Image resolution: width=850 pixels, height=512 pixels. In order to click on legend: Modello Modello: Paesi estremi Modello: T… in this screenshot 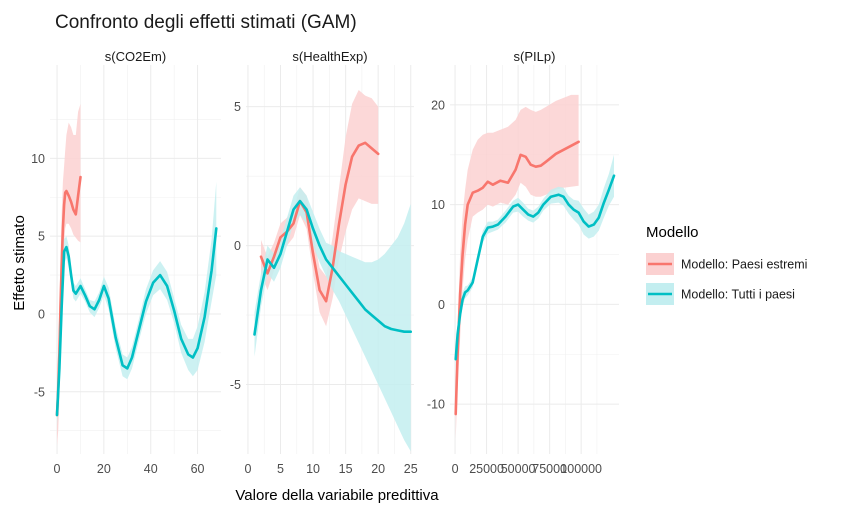, I will do `click(726, 264)`.